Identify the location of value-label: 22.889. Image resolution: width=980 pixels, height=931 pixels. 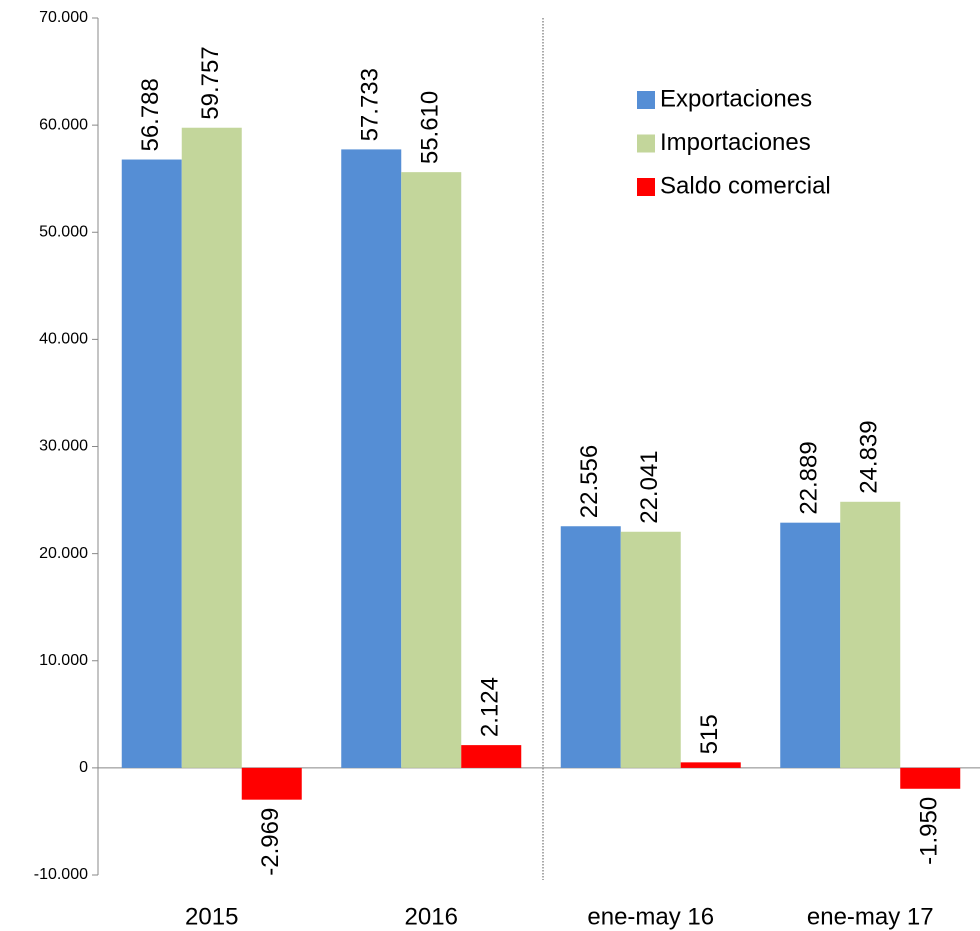
(809, 477).